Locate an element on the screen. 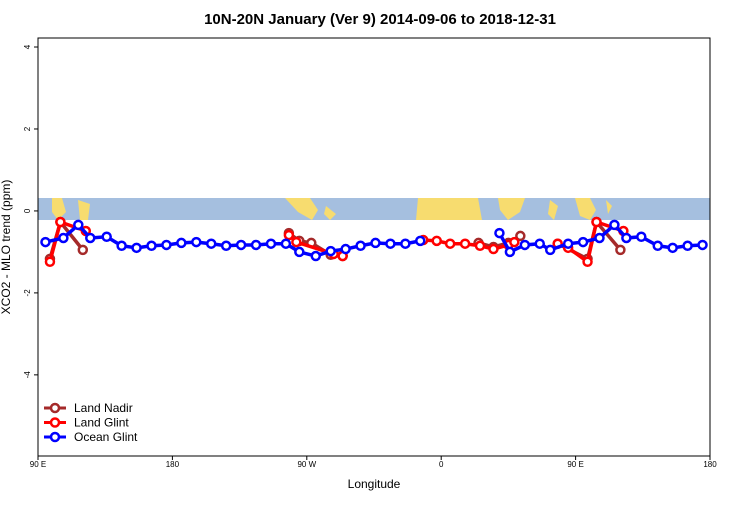  y-tick-label: 2 is located at coordinates (27, 128).